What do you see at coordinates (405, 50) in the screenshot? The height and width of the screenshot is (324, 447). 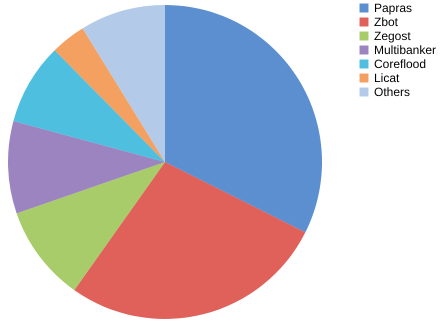 I see `legend-label: Multibanker` at bounding box center [405, 50].